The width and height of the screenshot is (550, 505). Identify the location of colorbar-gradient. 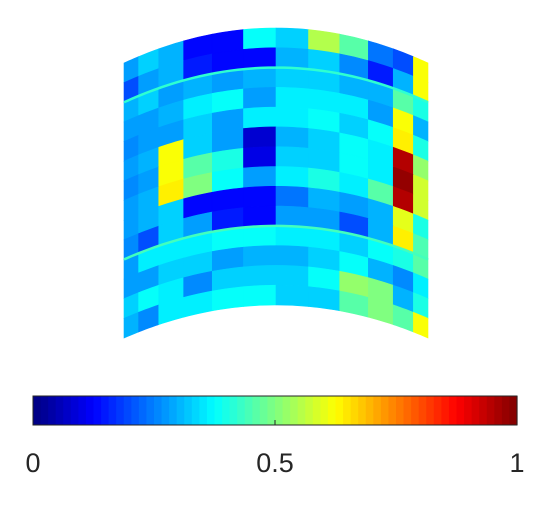
(275, 410).